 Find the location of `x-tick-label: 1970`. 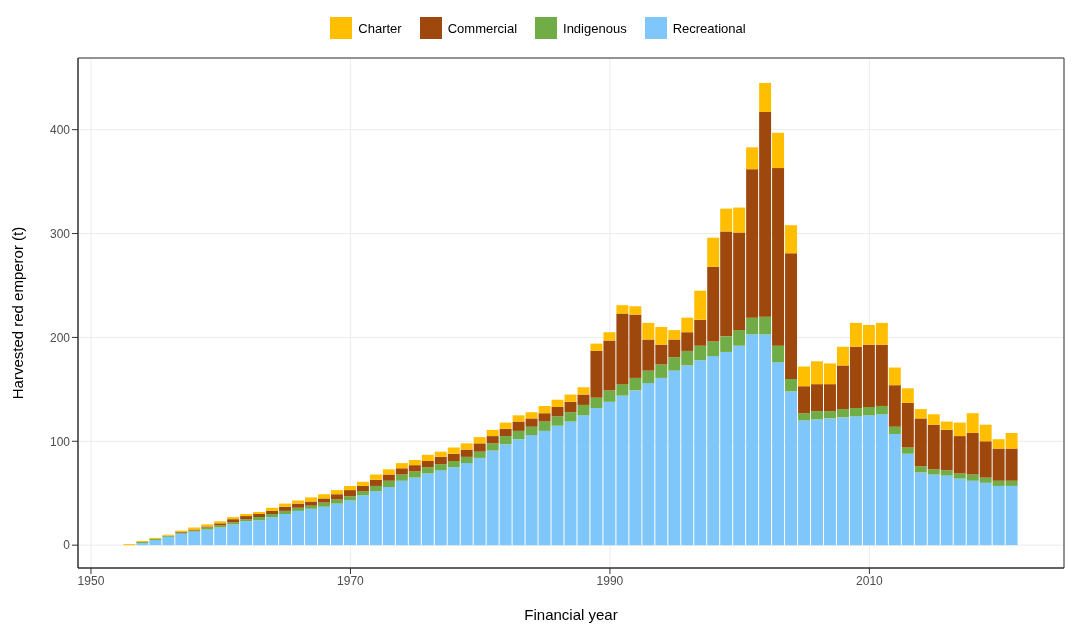

x-tick-label: 1970 is located at coordinates (351, 580).